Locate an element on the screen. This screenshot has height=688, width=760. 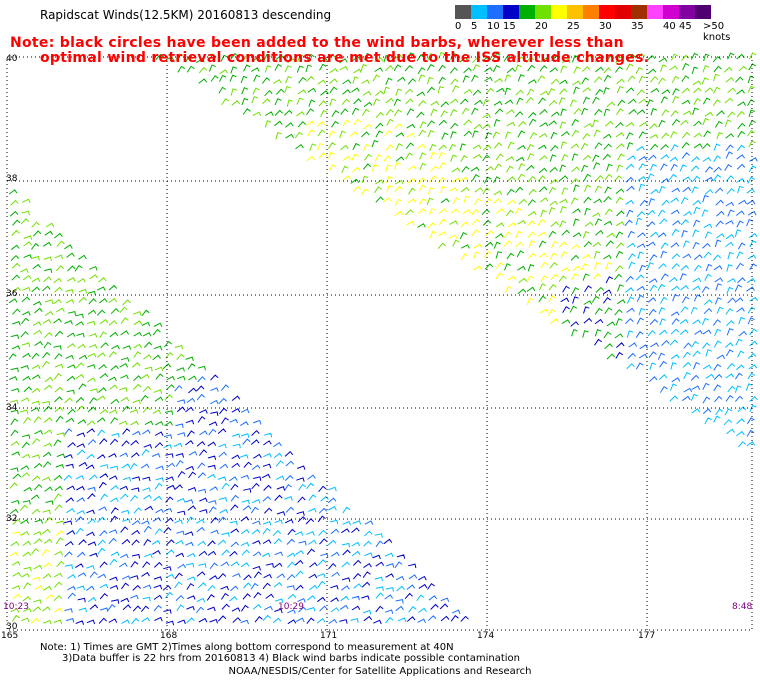
legend-label: 0 is located at coordinates (458, 26).